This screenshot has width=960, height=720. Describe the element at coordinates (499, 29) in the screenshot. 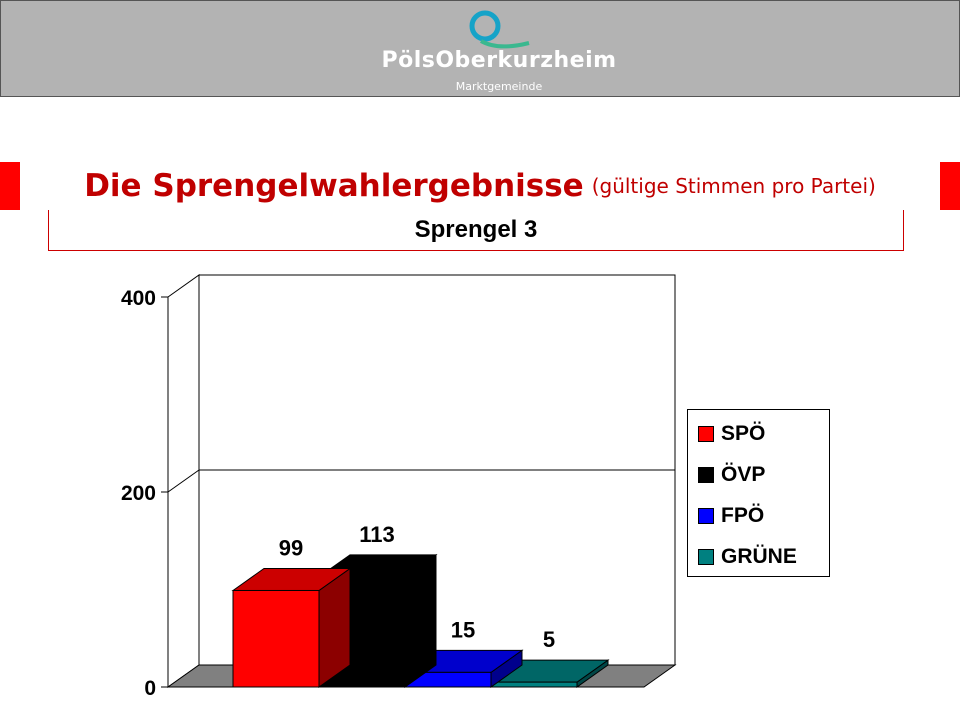

I see `logo-icon` at that location.